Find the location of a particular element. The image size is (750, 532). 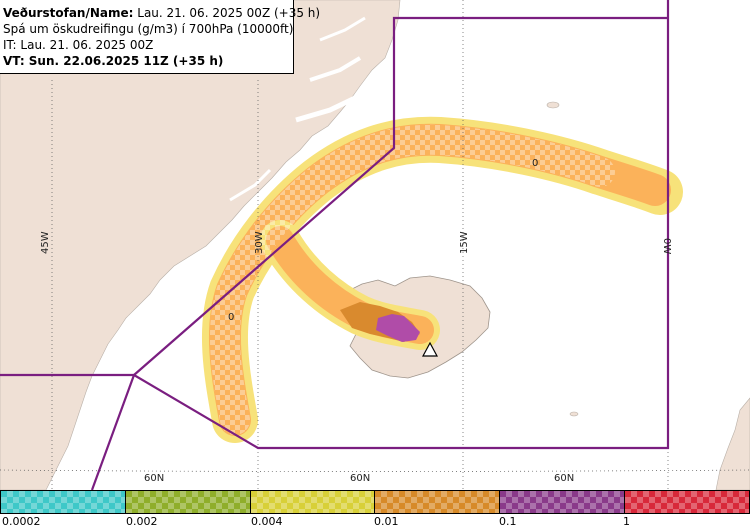

header-line-4: VT: Sun. 22.06.2025 11Z (+35 h) is located at coordinates (113, 61).